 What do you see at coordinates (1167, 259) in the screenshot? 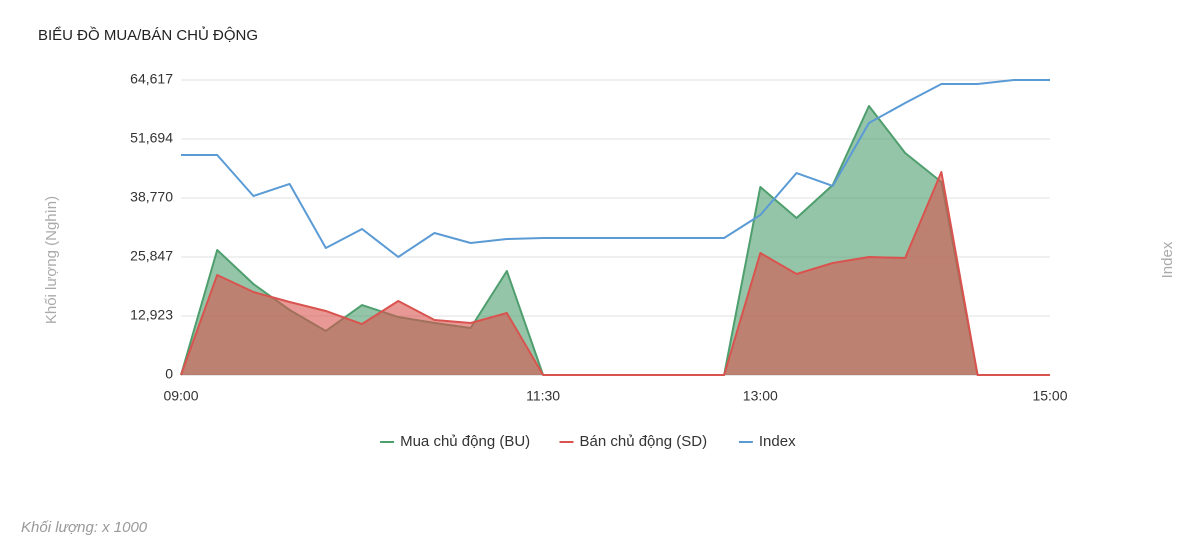
I see `y2-axis-label: Index` at bounding box center [1167, 259].